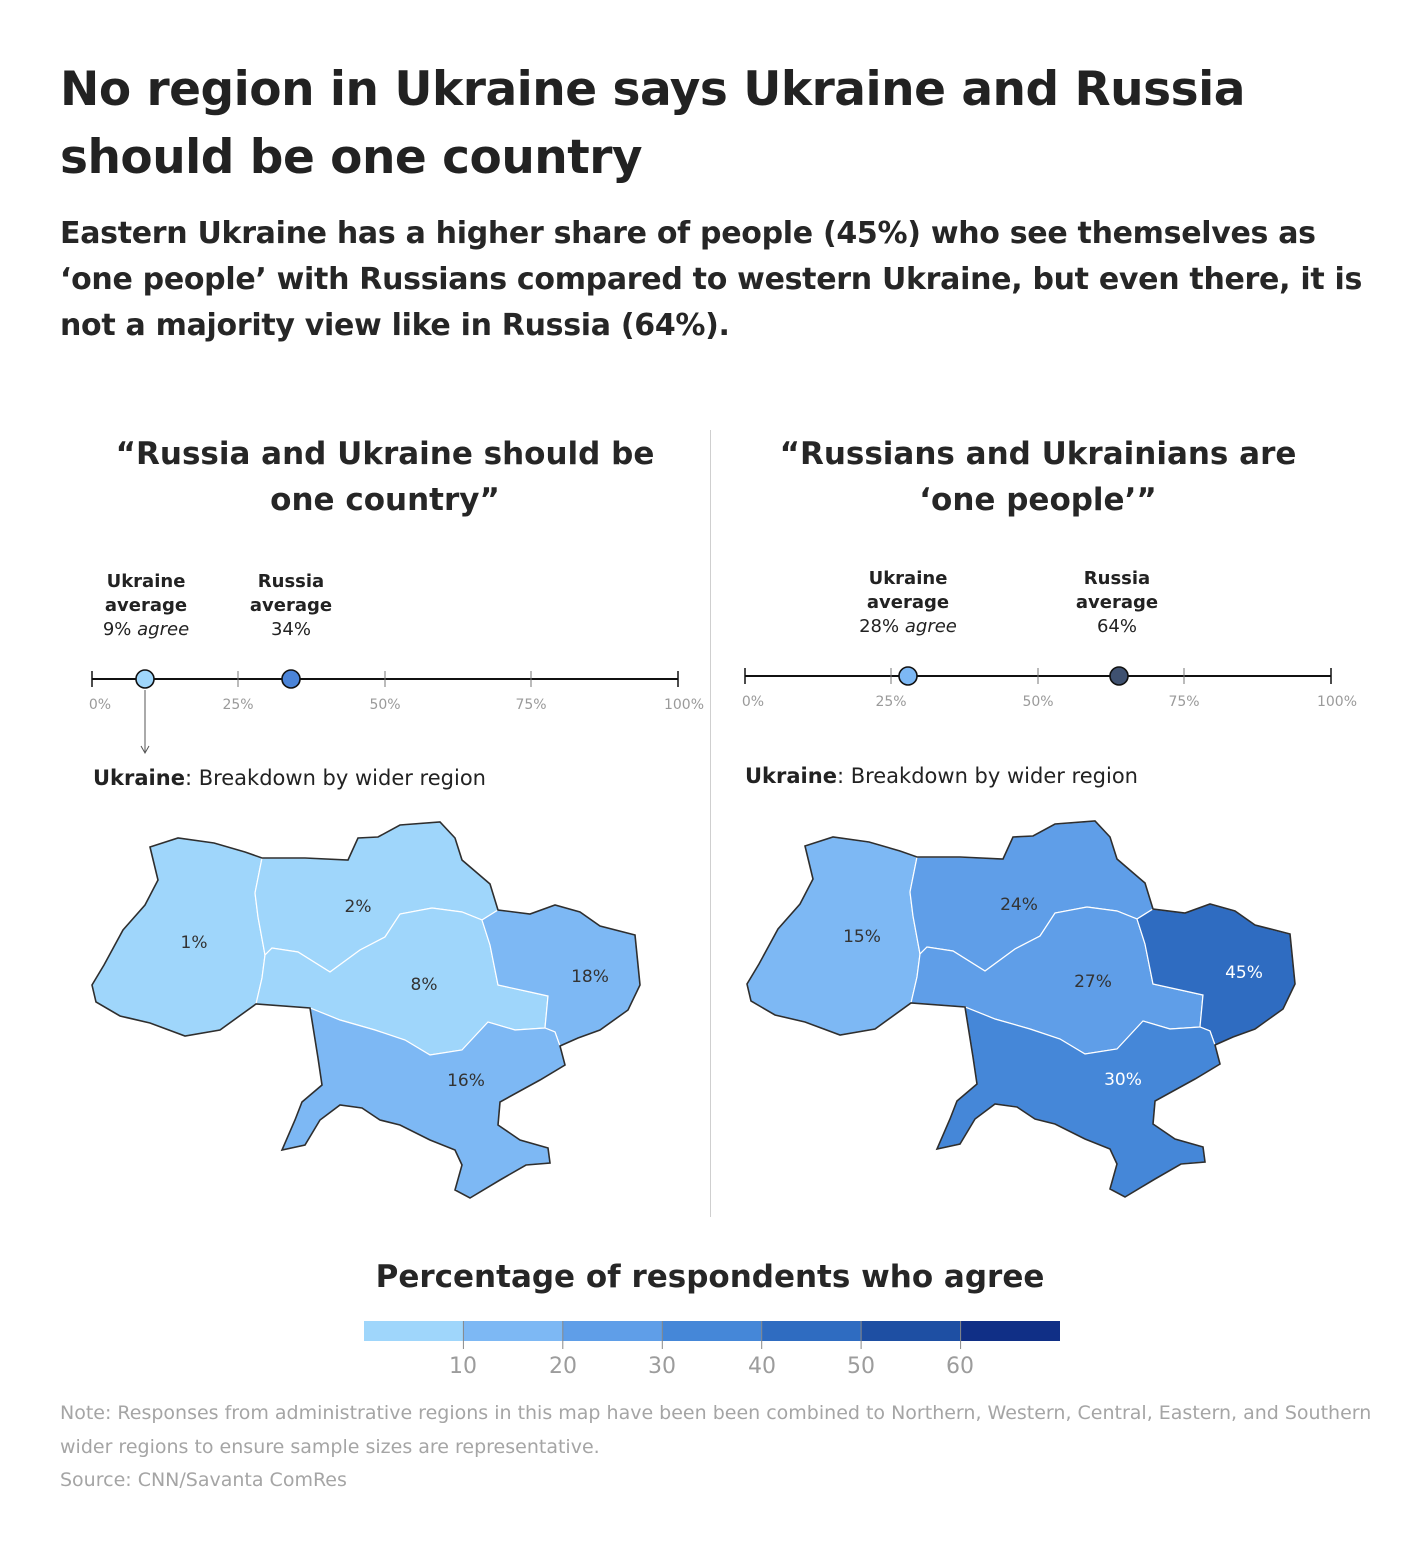 Image resolution: width=1420 pixels, height=1564 pixels. I want to click on legend-tick-40: 40, so click(762, 1366).